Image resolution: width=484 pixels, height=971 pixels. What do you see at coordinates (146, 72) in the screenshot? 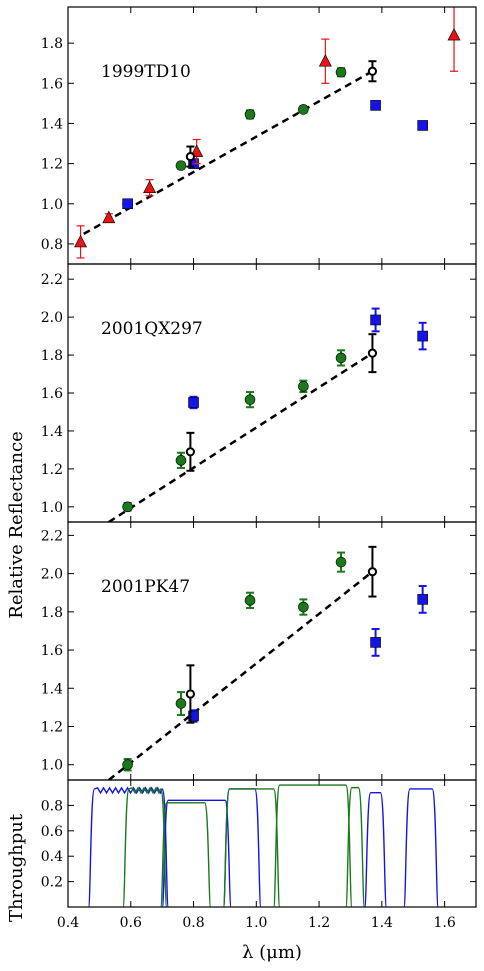
I see `panel-label: 1999TD10` at bounding box center [146, 72].